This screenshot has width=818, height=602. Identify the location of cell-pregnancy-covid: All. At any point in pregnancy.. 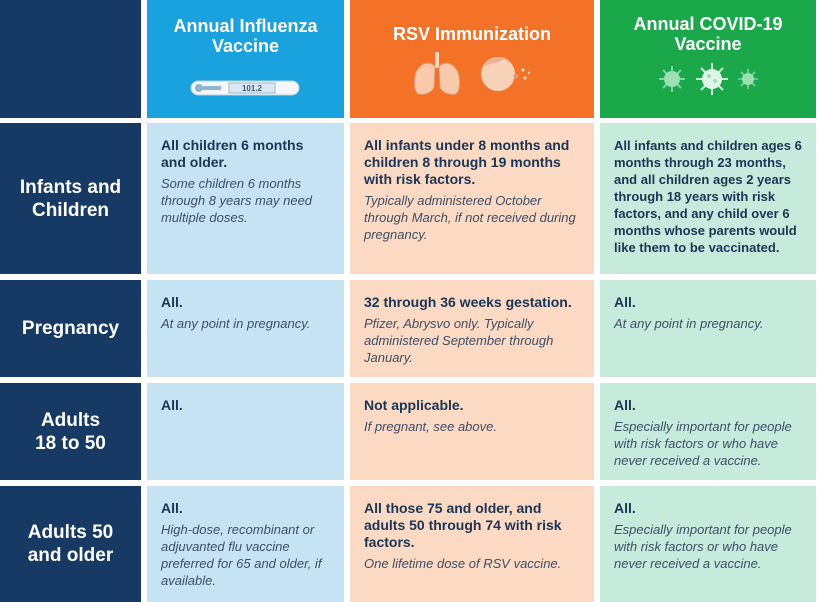
(708, 328).